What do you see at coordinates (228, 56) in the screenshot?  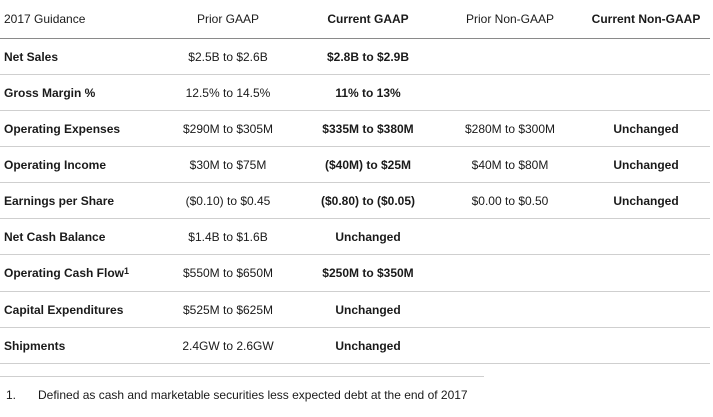 I see `prior-gaap-cell: $2.5B to $2.6B` at bounding box center [228, 56].